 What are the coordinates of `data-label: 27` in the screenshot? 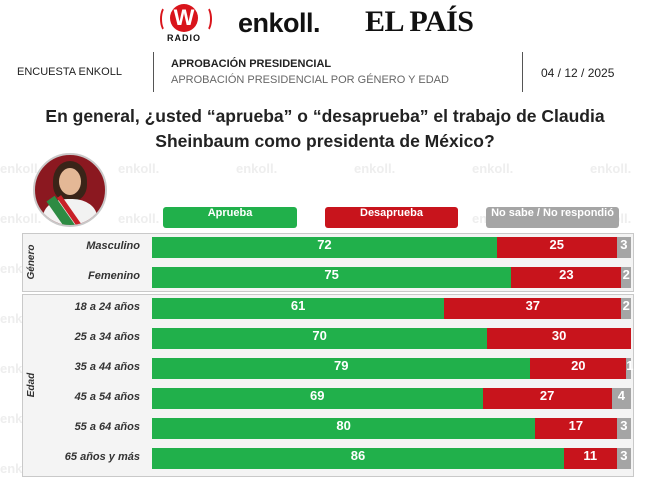 It's located at (547, 395).